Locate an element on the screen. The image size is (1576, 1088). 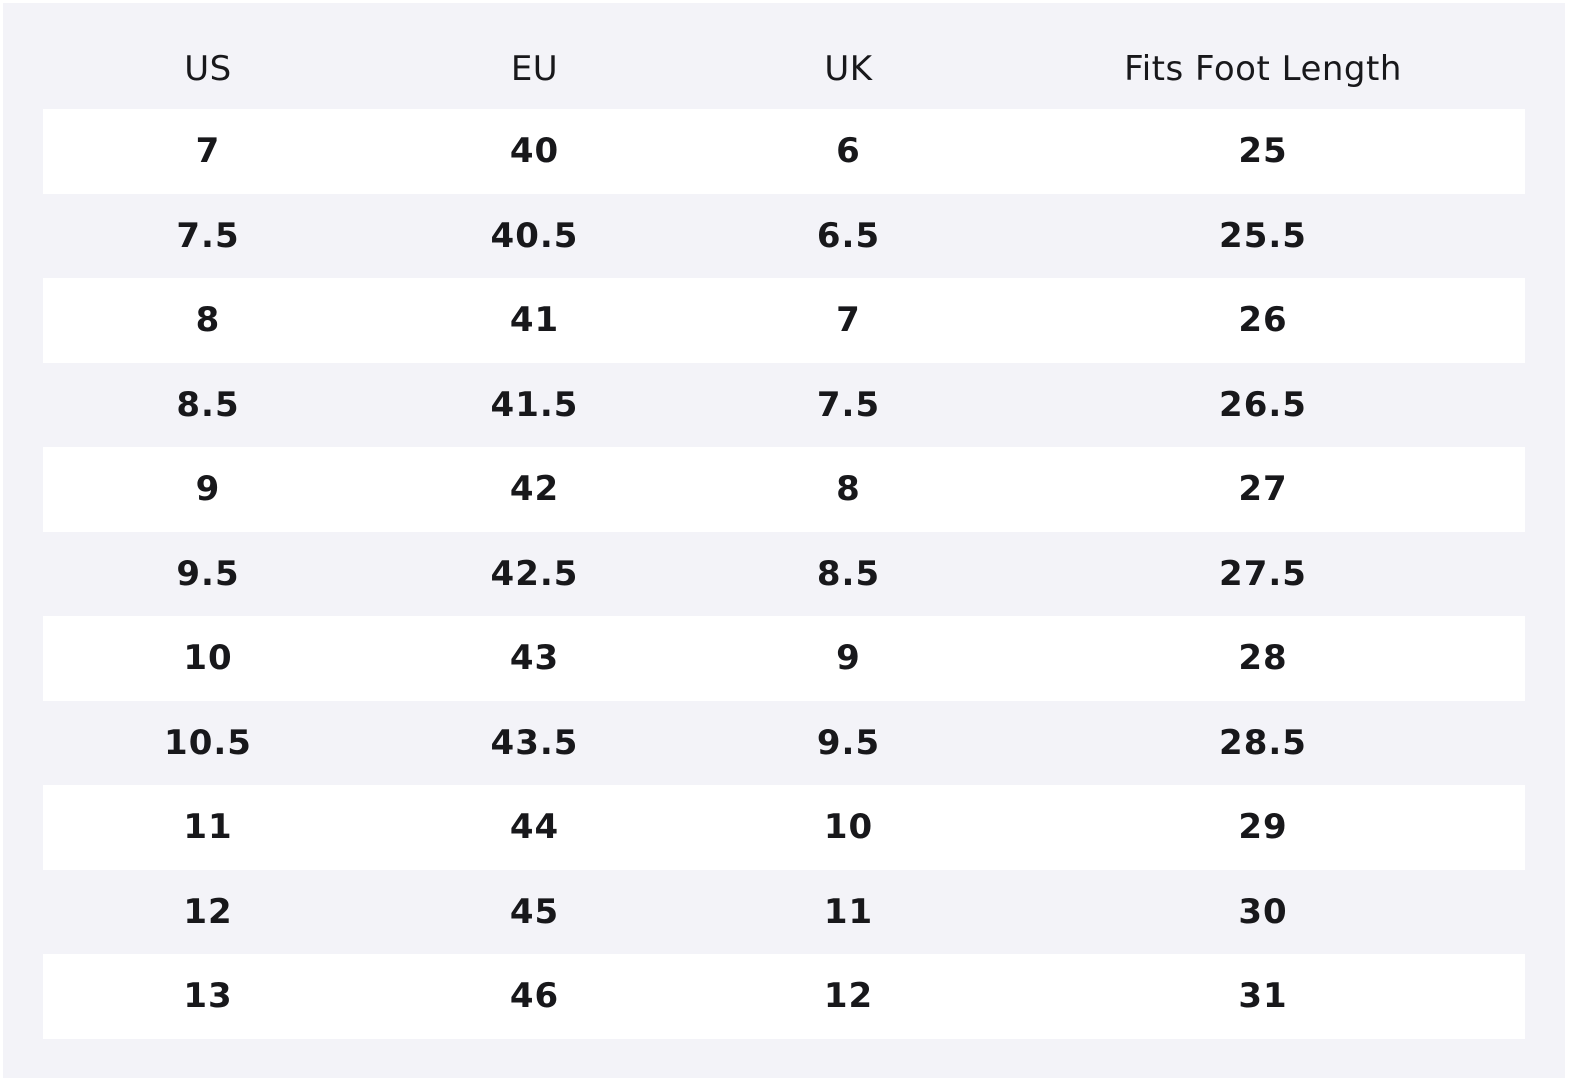
uk-size-cell: 6.5 is located at coordinates (848, 235).